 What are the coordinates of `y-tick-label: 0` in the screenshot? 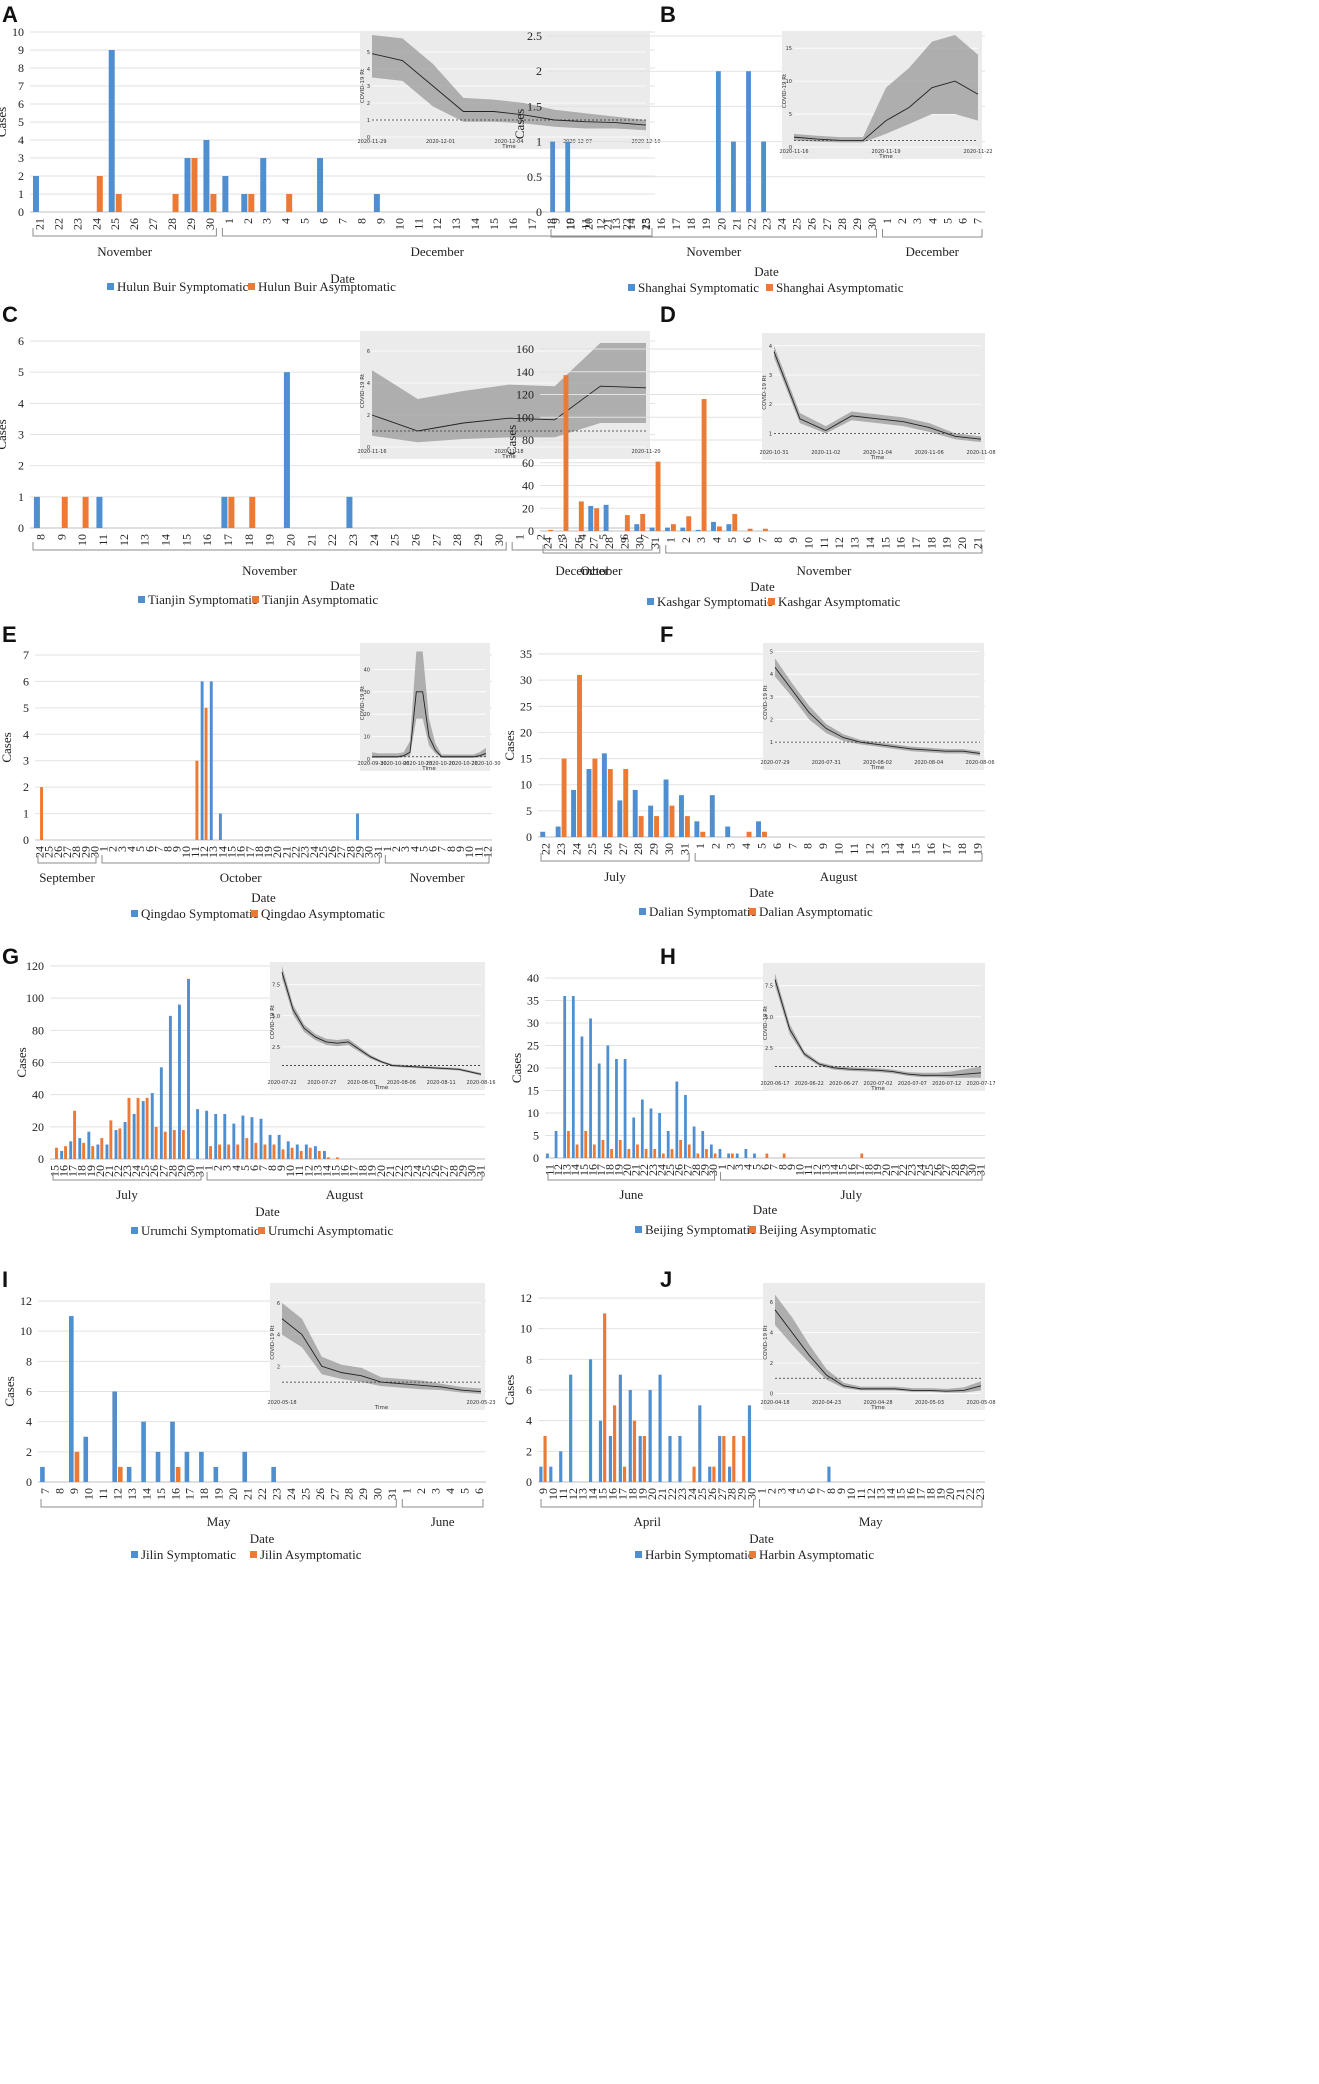 It's located at (29, 1482).